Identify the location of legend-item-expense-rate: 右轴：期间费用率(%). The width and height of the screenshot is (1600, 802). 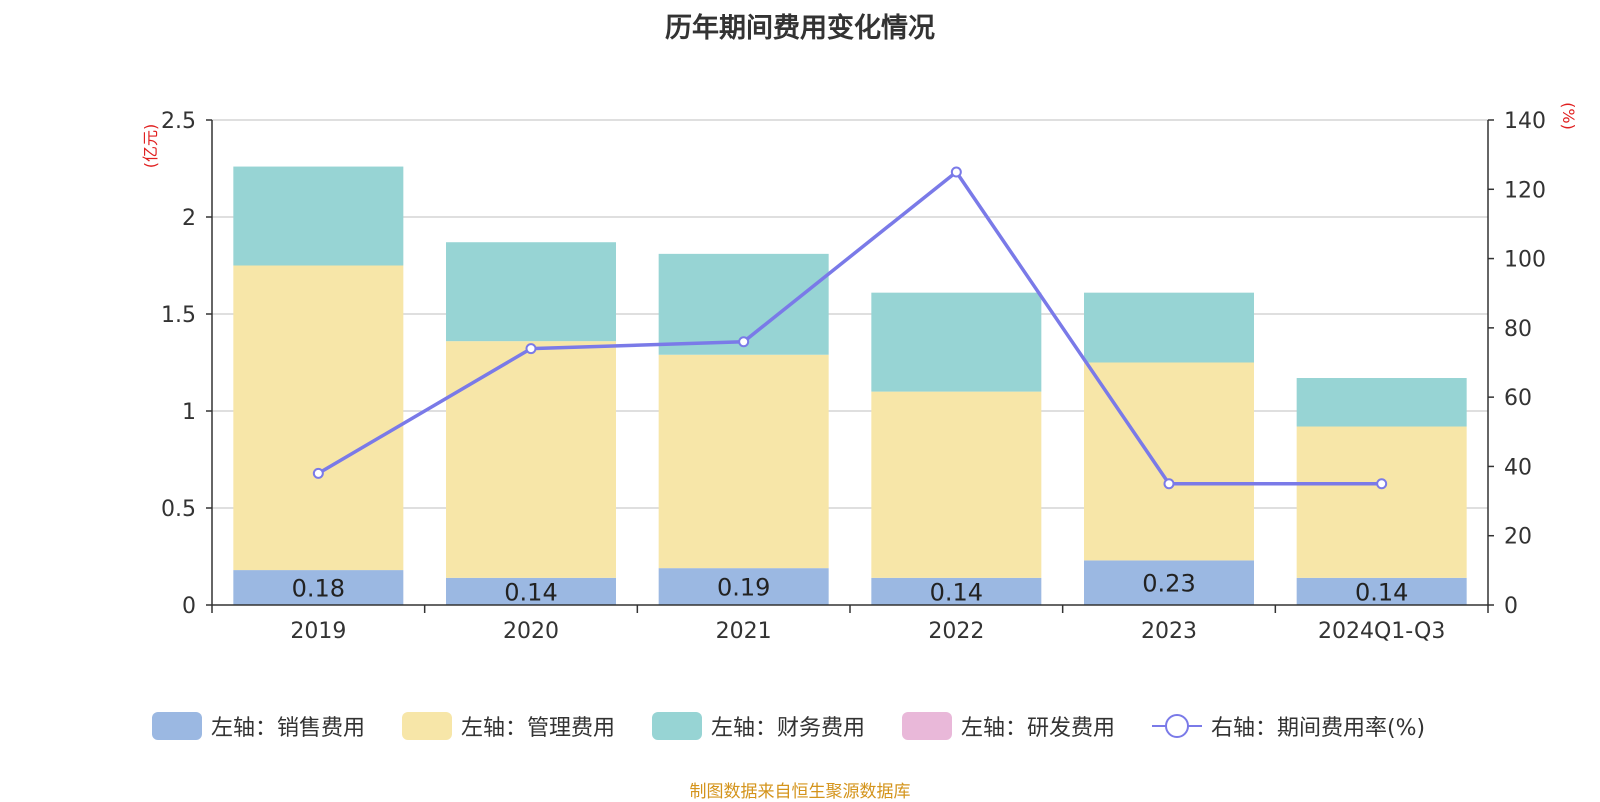
(1288, 726).